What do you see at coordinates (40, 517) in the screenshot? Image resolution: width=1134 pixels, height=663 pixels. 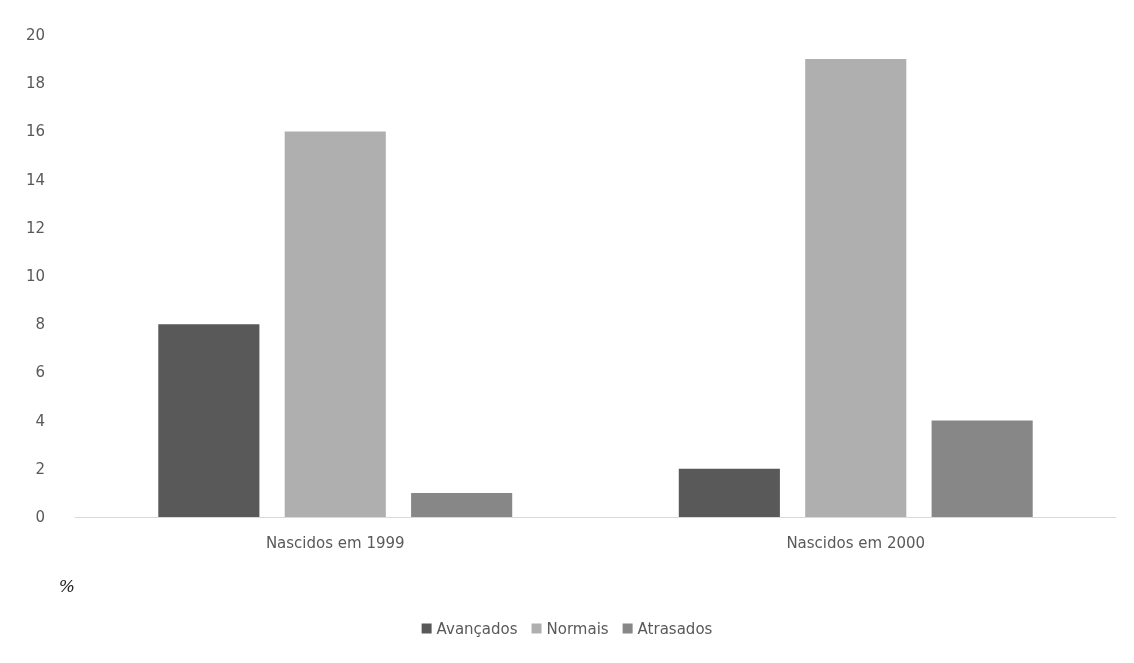 I see `y-tick-label: 0` at bounding box center [40, 517].